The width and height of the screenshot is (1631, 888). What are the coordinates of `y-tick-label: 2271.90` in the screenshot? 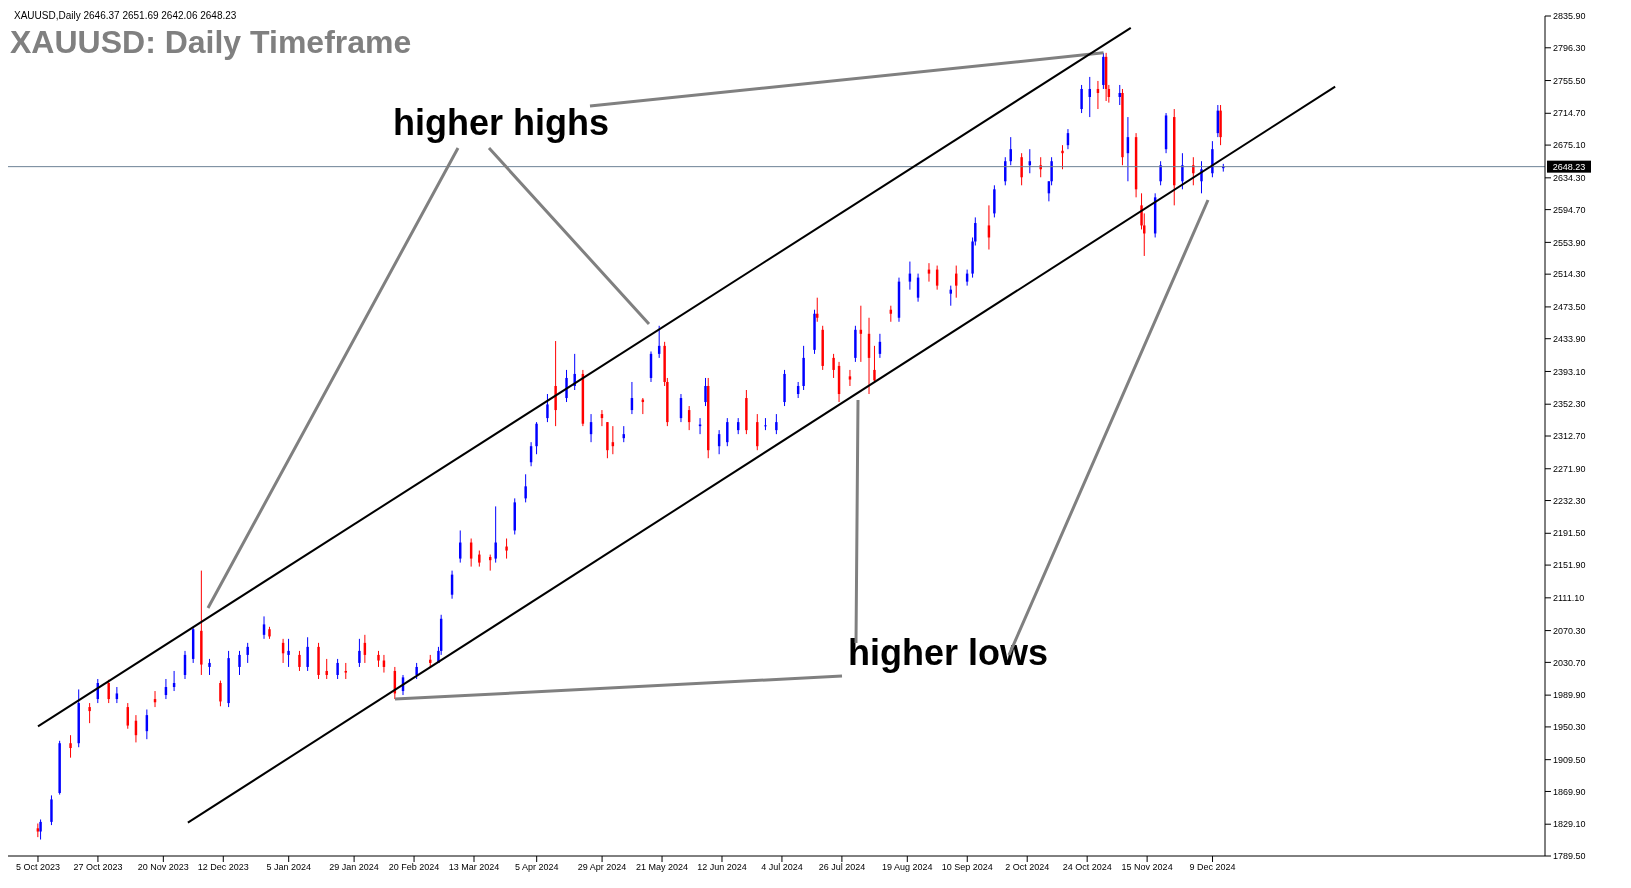 It's located at (1569, 468).